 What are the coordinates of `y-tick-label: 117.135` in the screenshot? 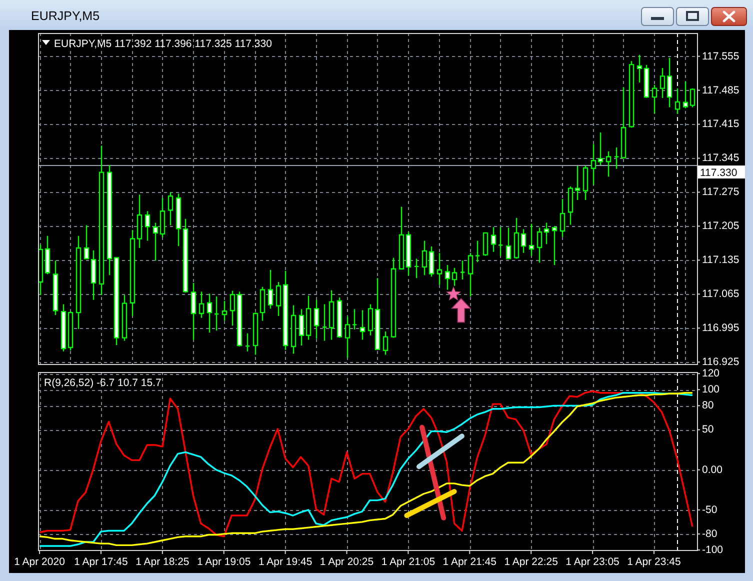 It's located at (721, 260).